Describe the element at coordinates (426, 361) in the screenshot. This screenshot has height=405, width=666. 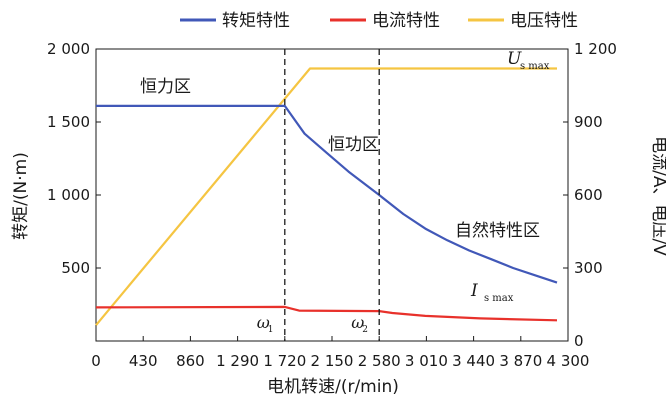
I see `x-tick-label: 3 010` at that location.